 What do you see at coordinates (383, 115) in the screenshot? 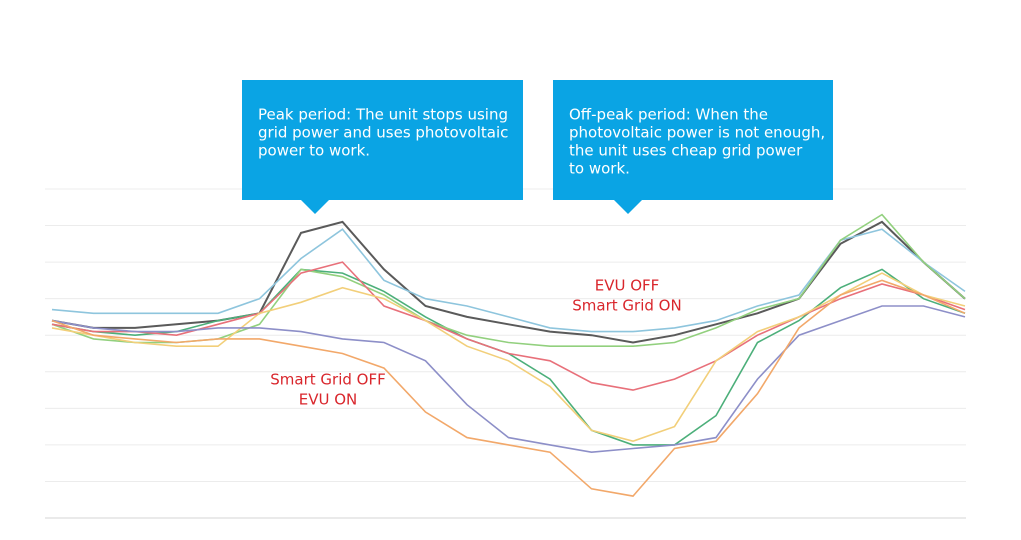
I see `callout-text: Peak period: The unit stops using` at bounding box center [383, 115].